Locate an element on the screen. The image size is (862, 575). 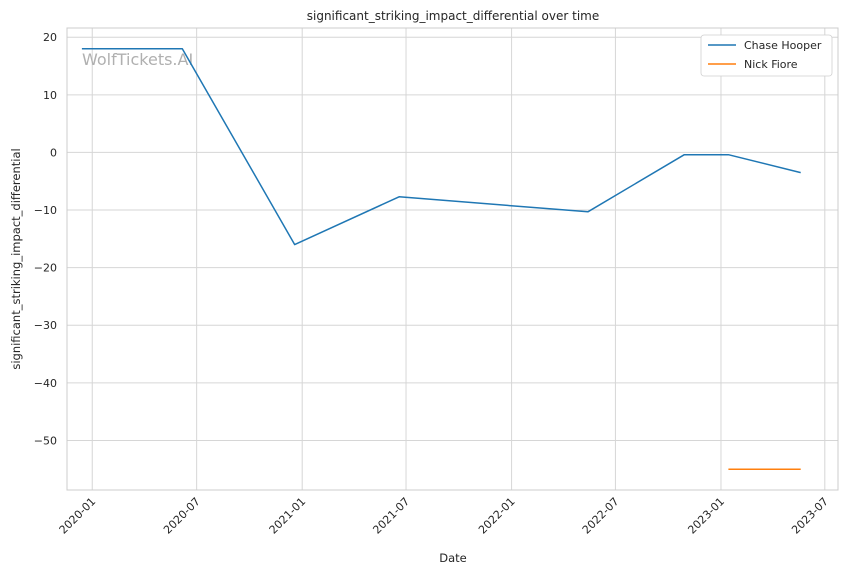
y-tick-labels: 20 10 0 −10 −20 −30 −40 −50 is located at coordinates (45, 239).